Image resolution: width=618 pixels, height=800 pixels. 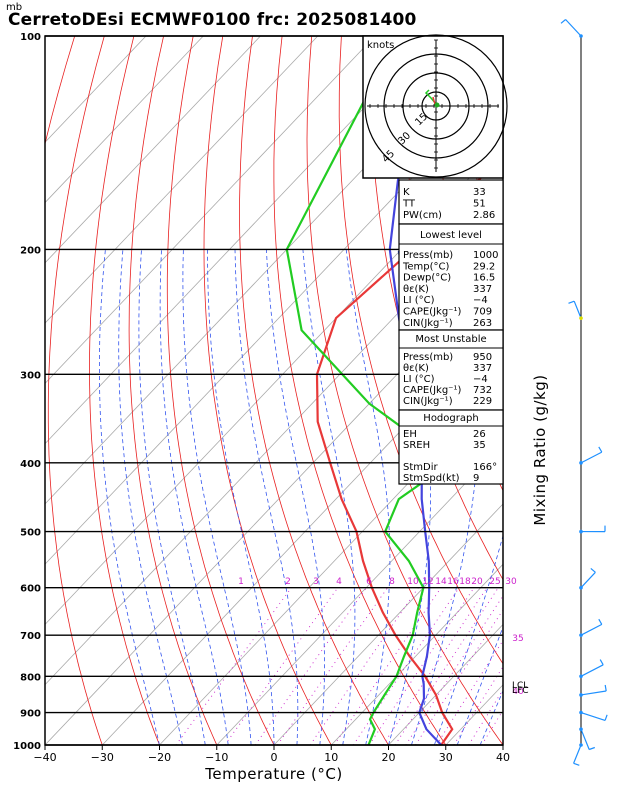 I want to click on mixing-ratio-label: 25, so click(x=494, y=582).